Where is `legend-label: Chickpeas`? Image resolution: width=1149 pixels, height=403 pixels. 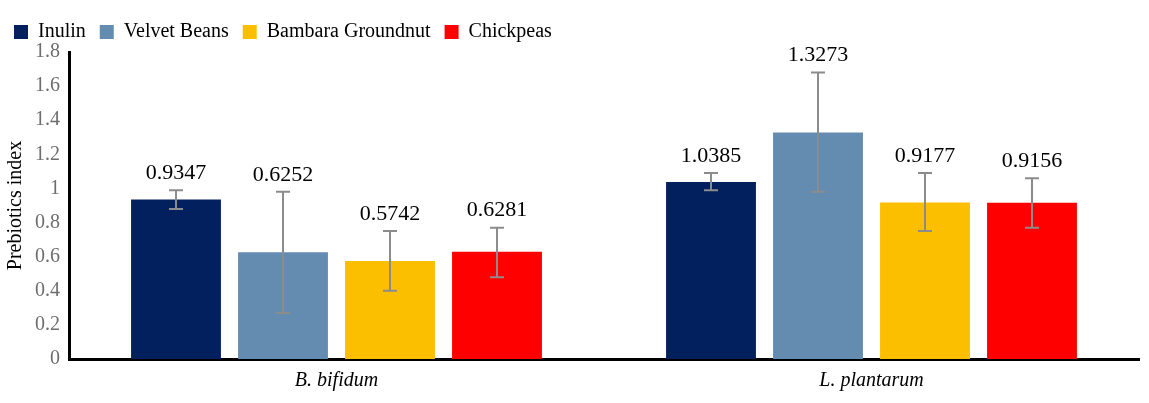
legend-label: Chickpeas is located at coordinates (510, 31).